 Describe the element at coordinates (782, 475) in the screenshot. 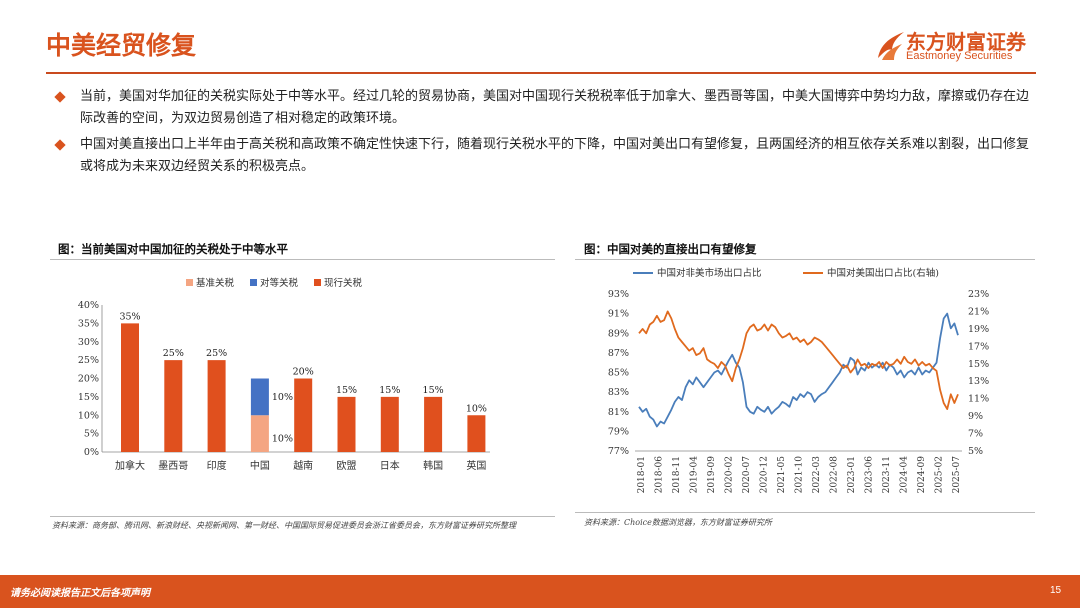

I see `x-tick-label: 2021-05` at that location.